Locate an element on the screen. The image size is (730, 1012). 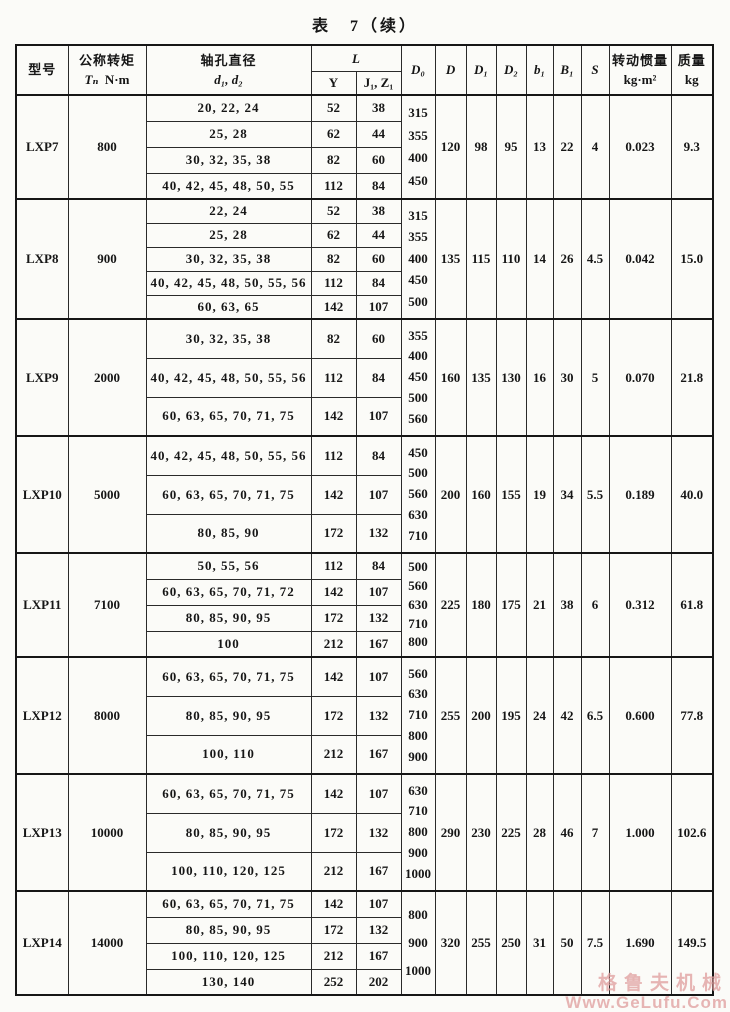
bore-row: 40, 42, 45, 48, 50, 55 112 84 is located at coordinates (364, 186).